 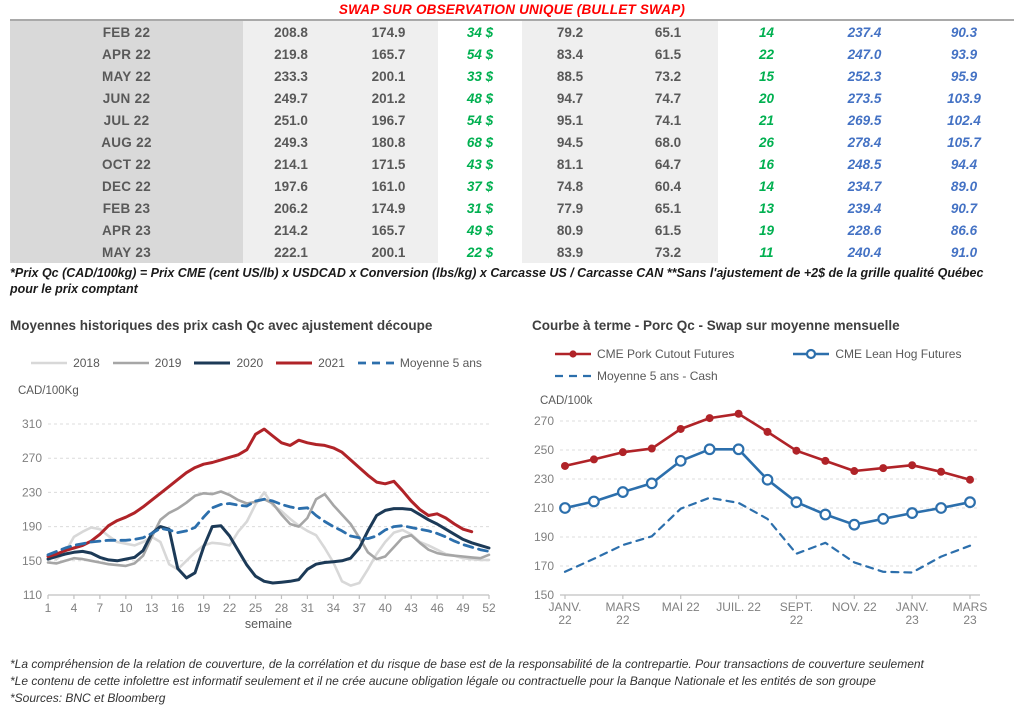 What do you see at coordinates (331, 363) in the screenshot?
I see `legend-label: 2021` at bounding box center [331, 363].